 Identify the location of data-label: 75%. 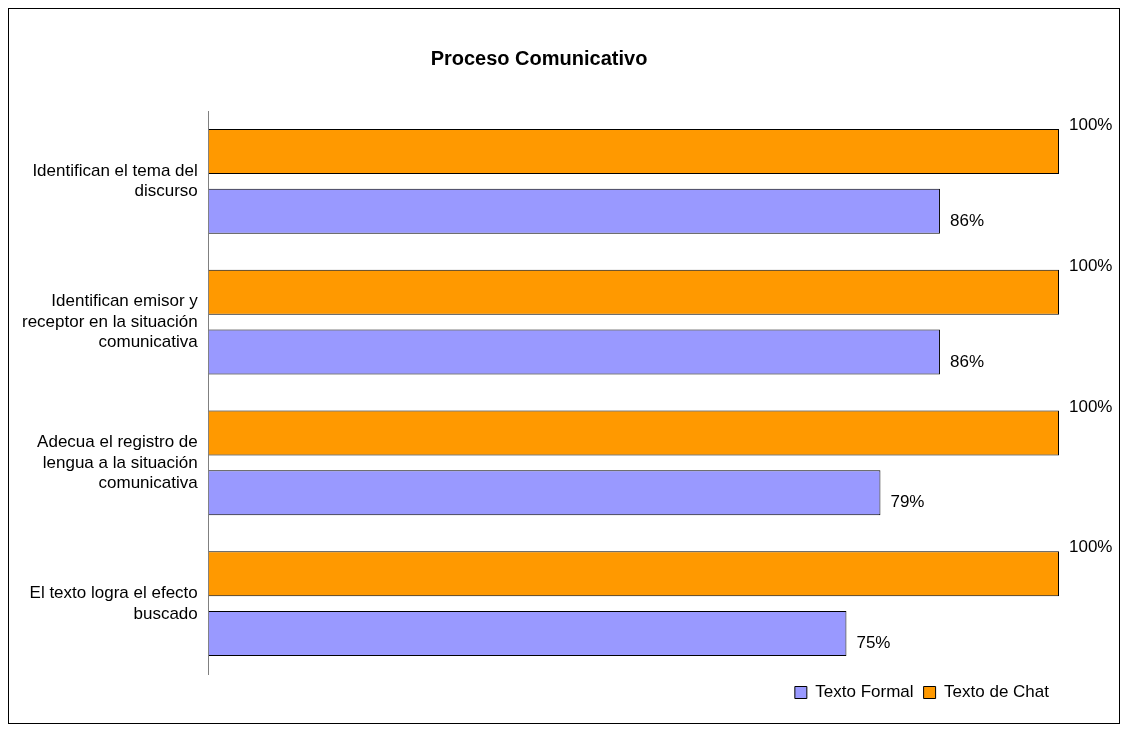
(873, 643).